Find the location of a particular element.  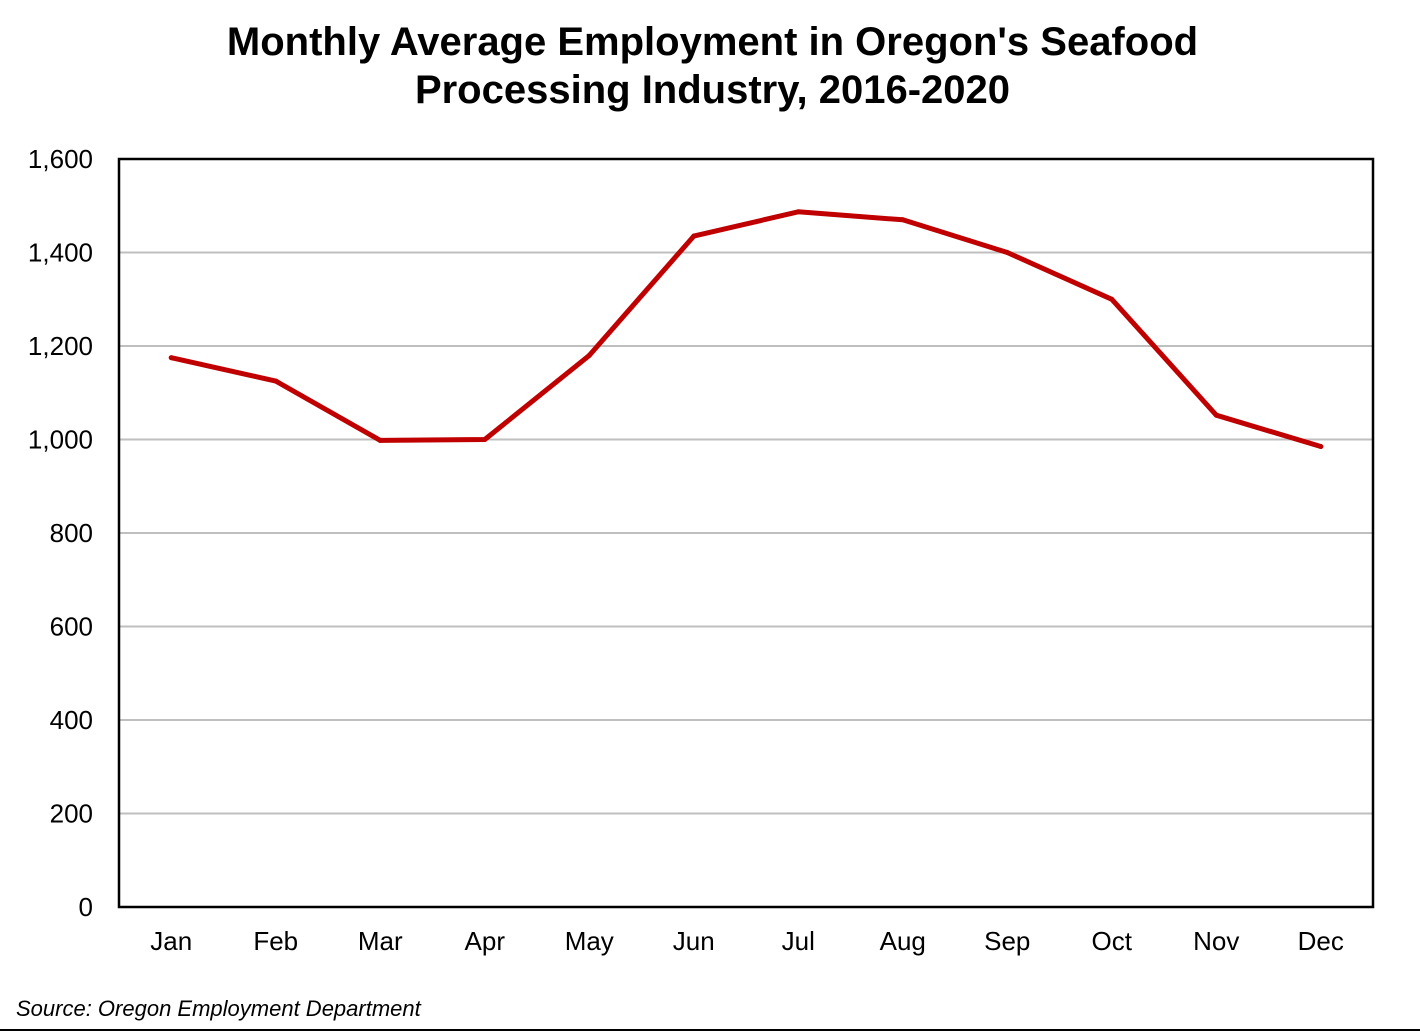

y-tick-label: 0 is located at coordinates (86, 907).